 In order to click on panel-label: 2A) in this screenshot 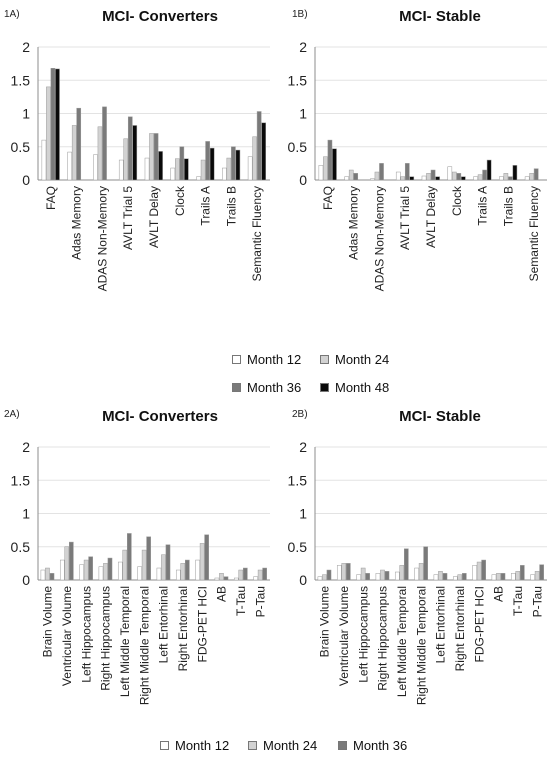, I will do `click(12, 414)`.